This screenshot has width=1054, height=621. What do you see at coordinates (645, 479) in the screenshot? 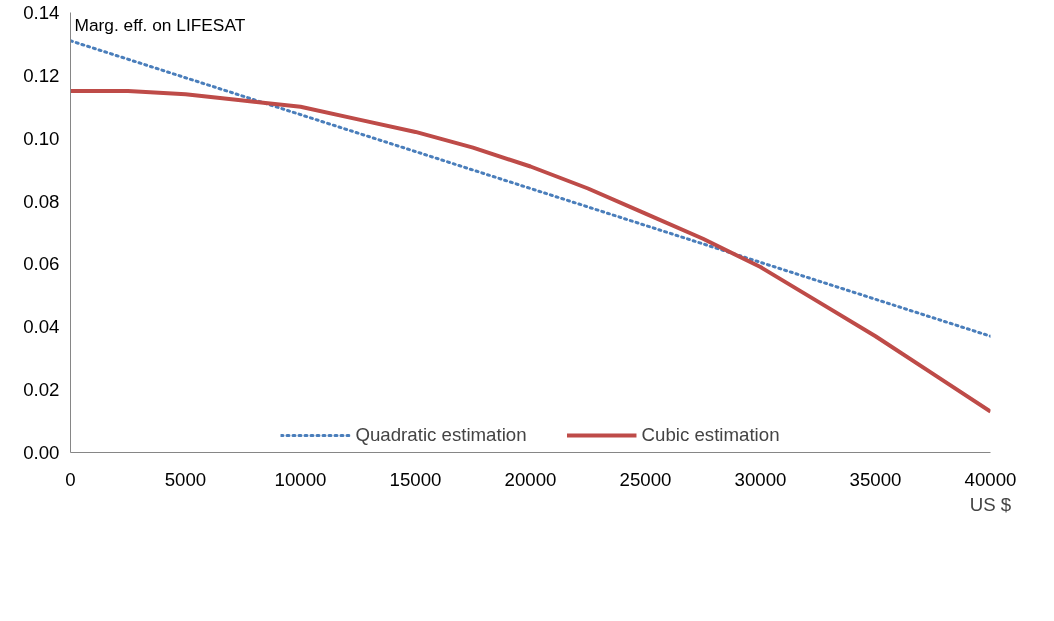
I see `x-tick-label: 25000` at bounding box center [645, 479].